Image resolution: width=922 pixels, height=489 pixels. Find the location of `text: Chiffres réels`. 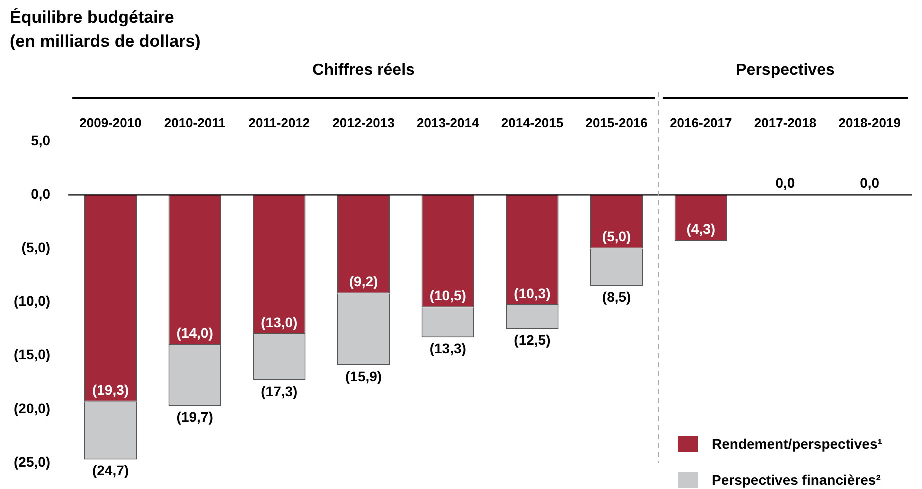

text: Chiffres réels is located at coordinates (364, 70).